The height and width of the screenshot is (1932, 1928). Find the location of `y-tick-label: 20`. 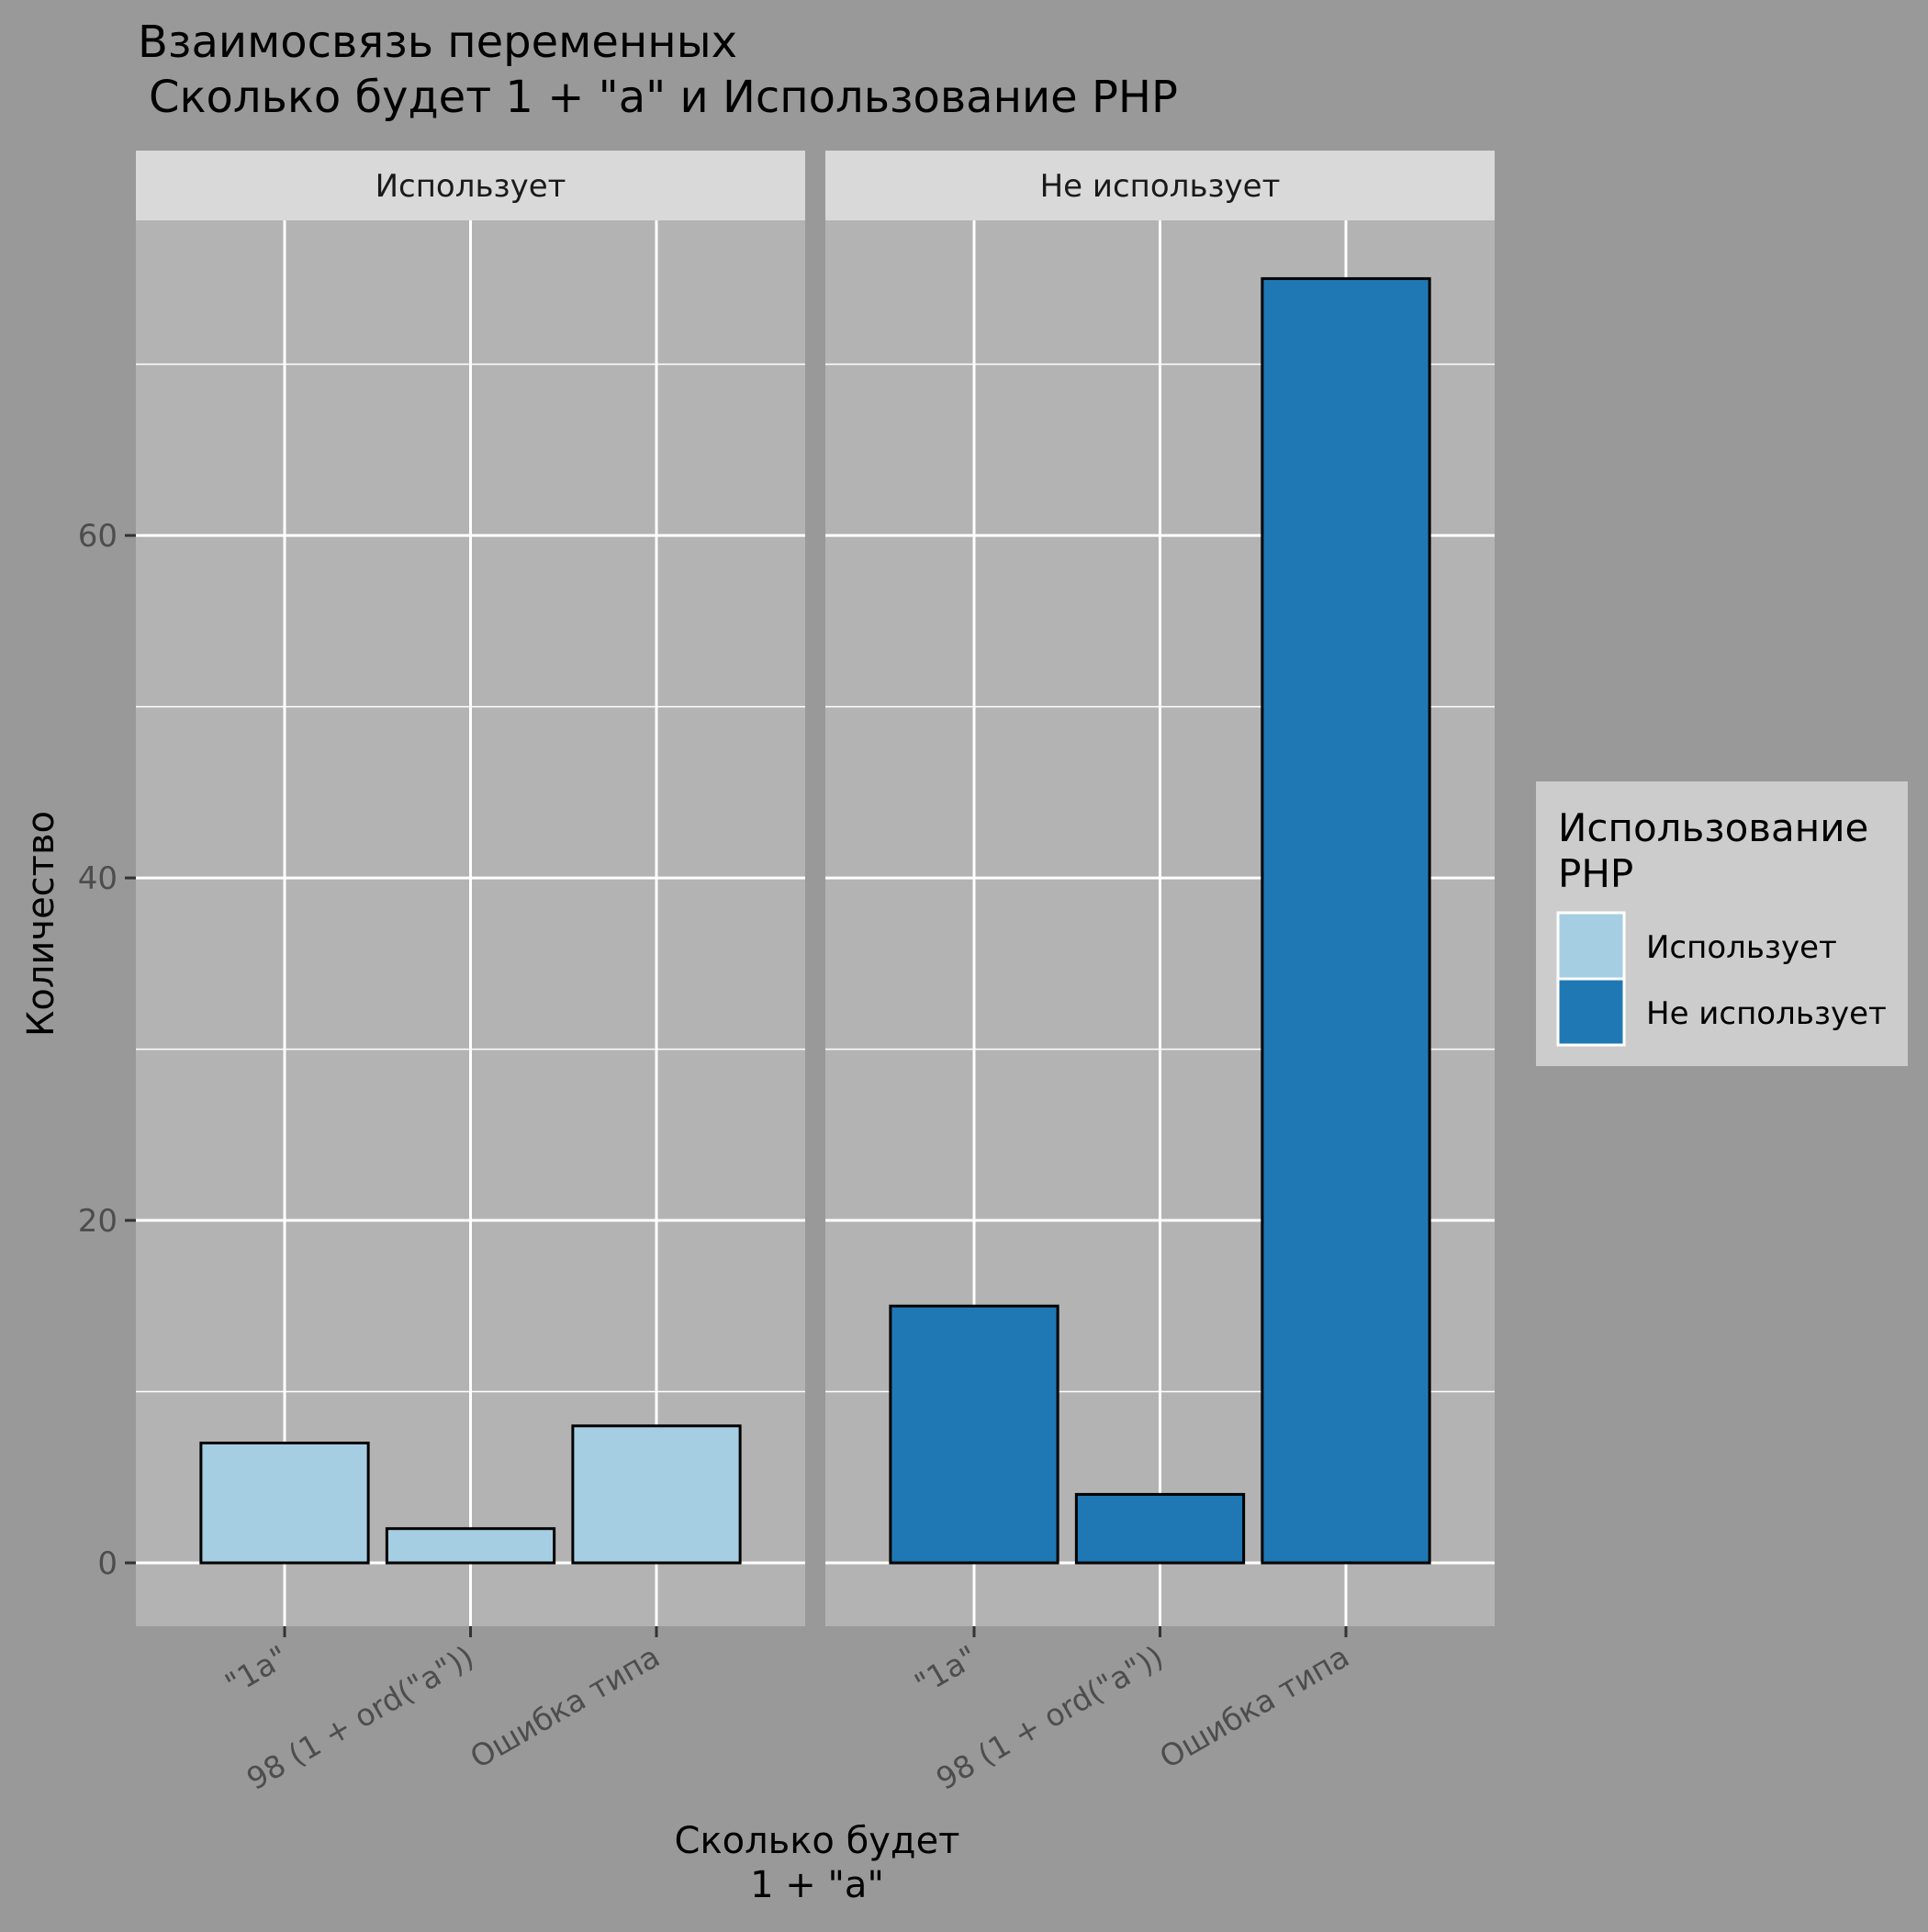

y-tick-label: 20 is located at coordinates (98, 1221).